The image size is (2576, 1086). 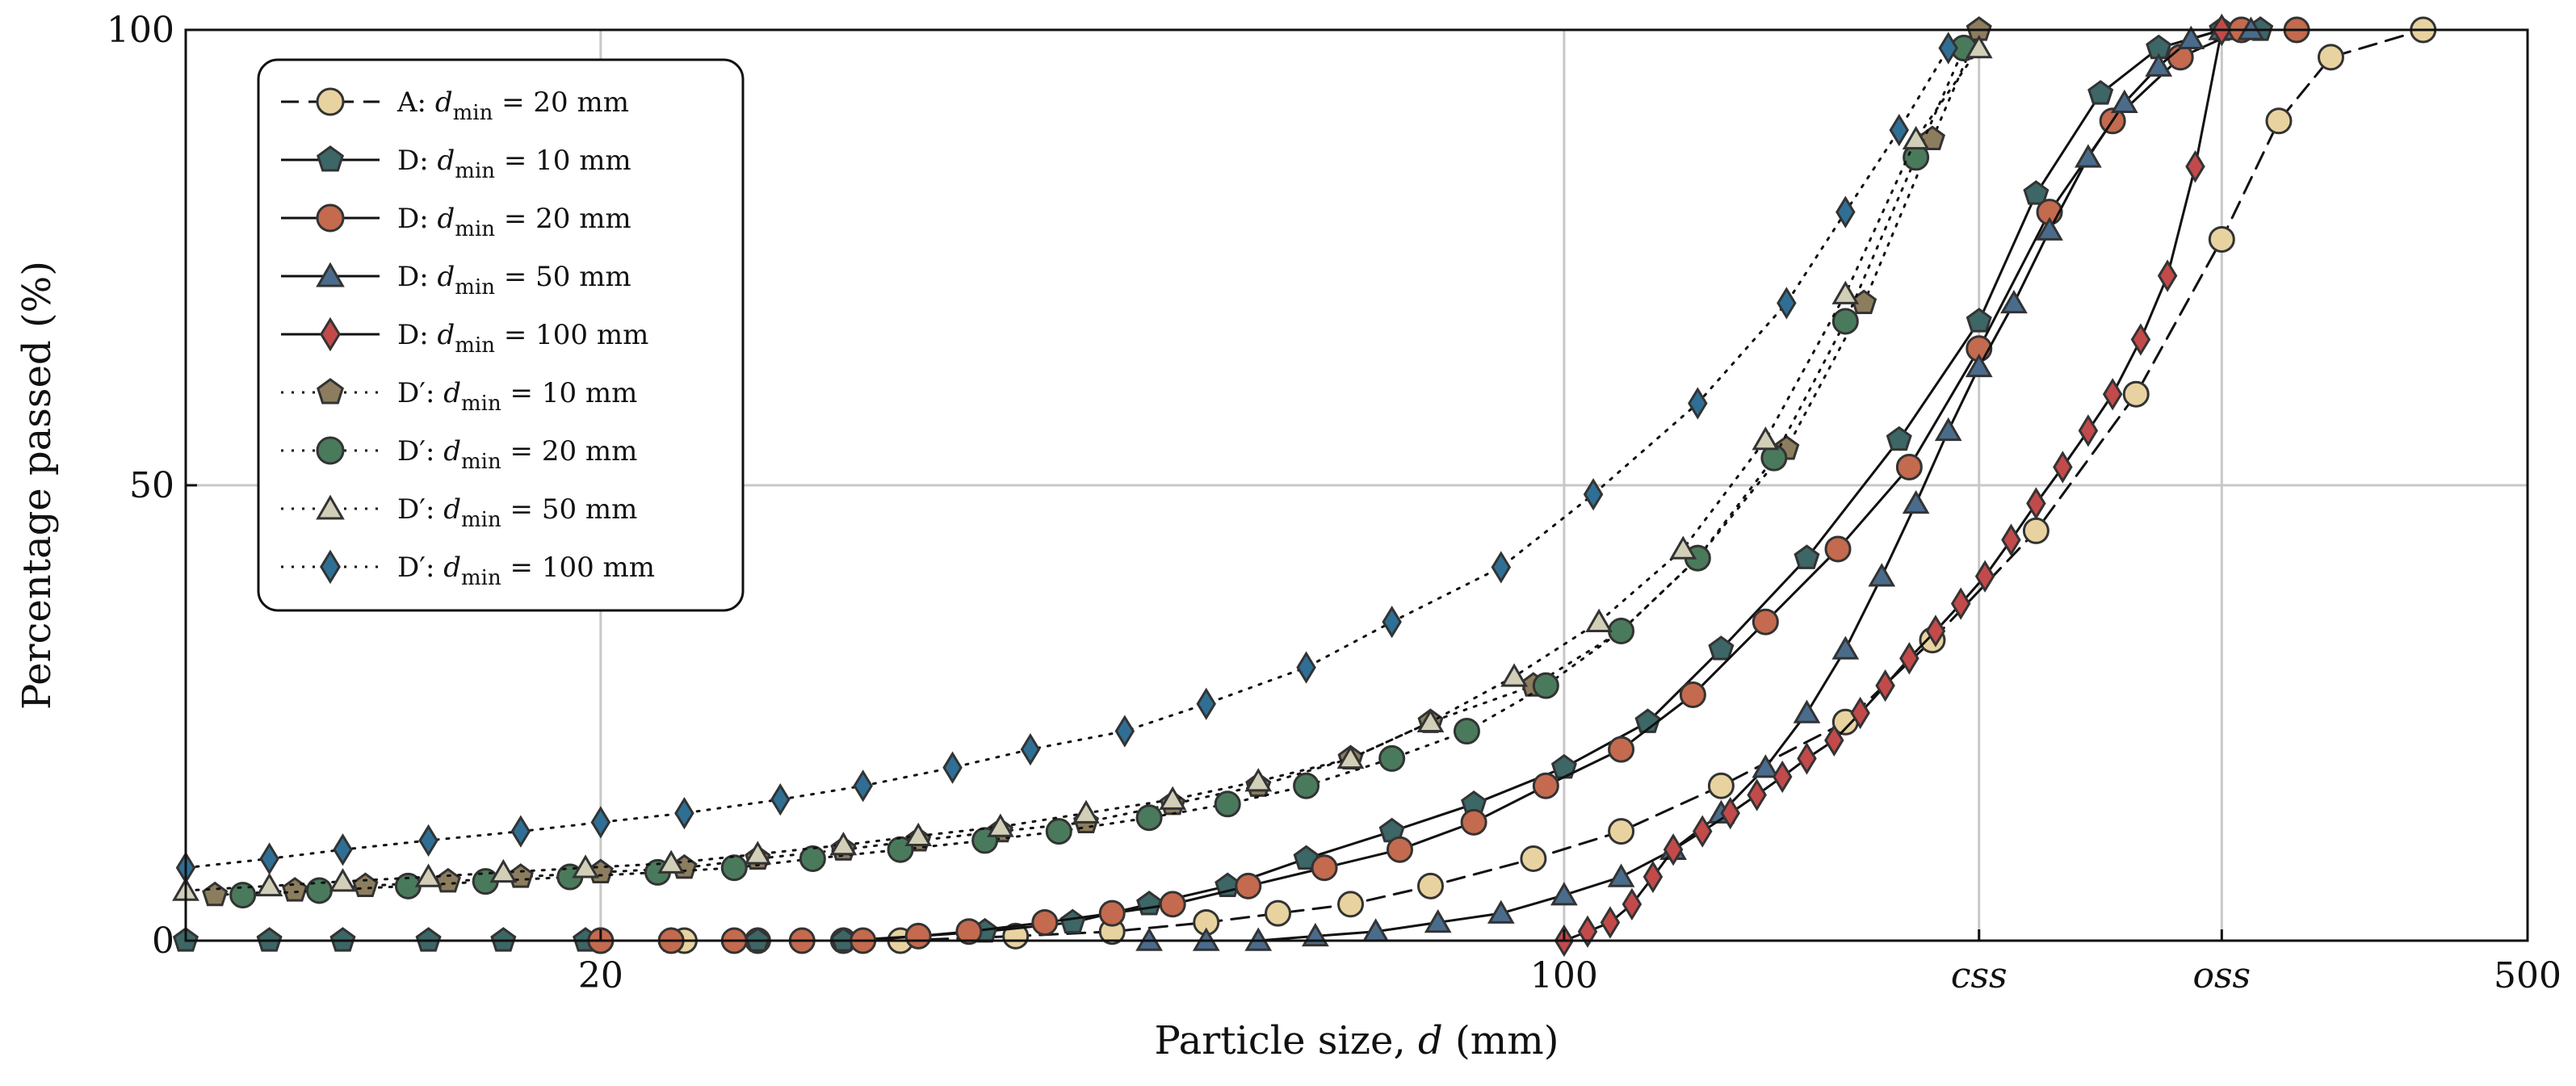 I want to click on x-axis-label-unit: (mm), so click(x=1501, y=1040).